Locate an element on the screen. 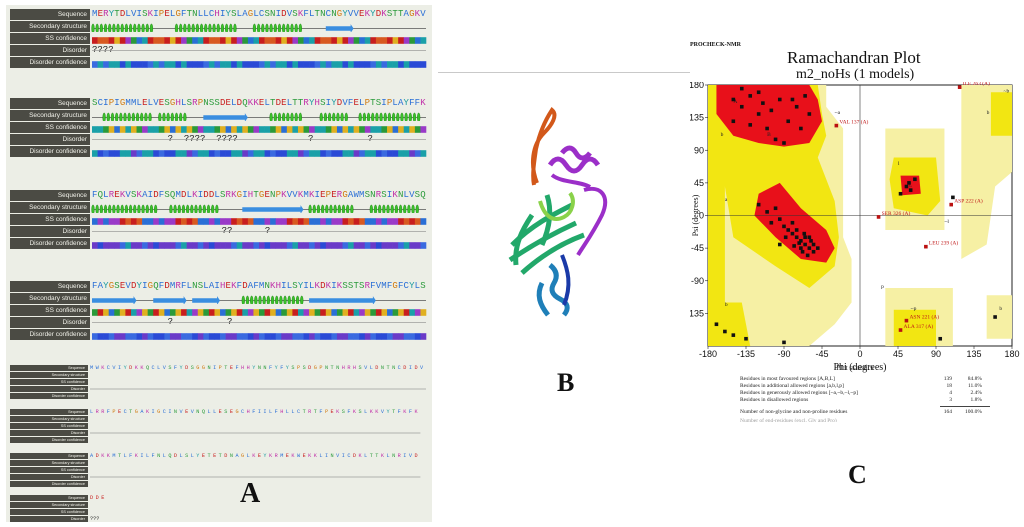  track-disorder: ???? is located at coordinates (260, 50).